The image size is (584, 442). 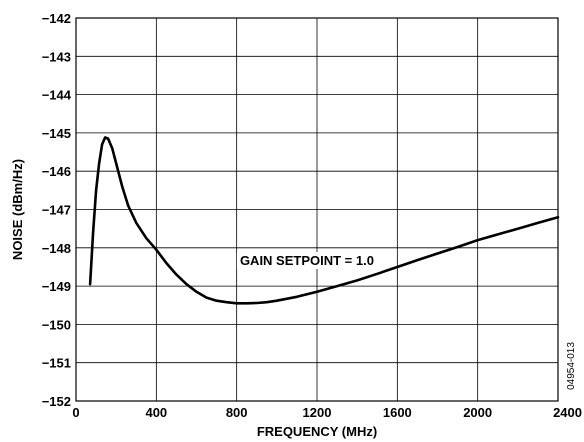 I want to click on y-tick-label: −151, so click(x=56, y=363).